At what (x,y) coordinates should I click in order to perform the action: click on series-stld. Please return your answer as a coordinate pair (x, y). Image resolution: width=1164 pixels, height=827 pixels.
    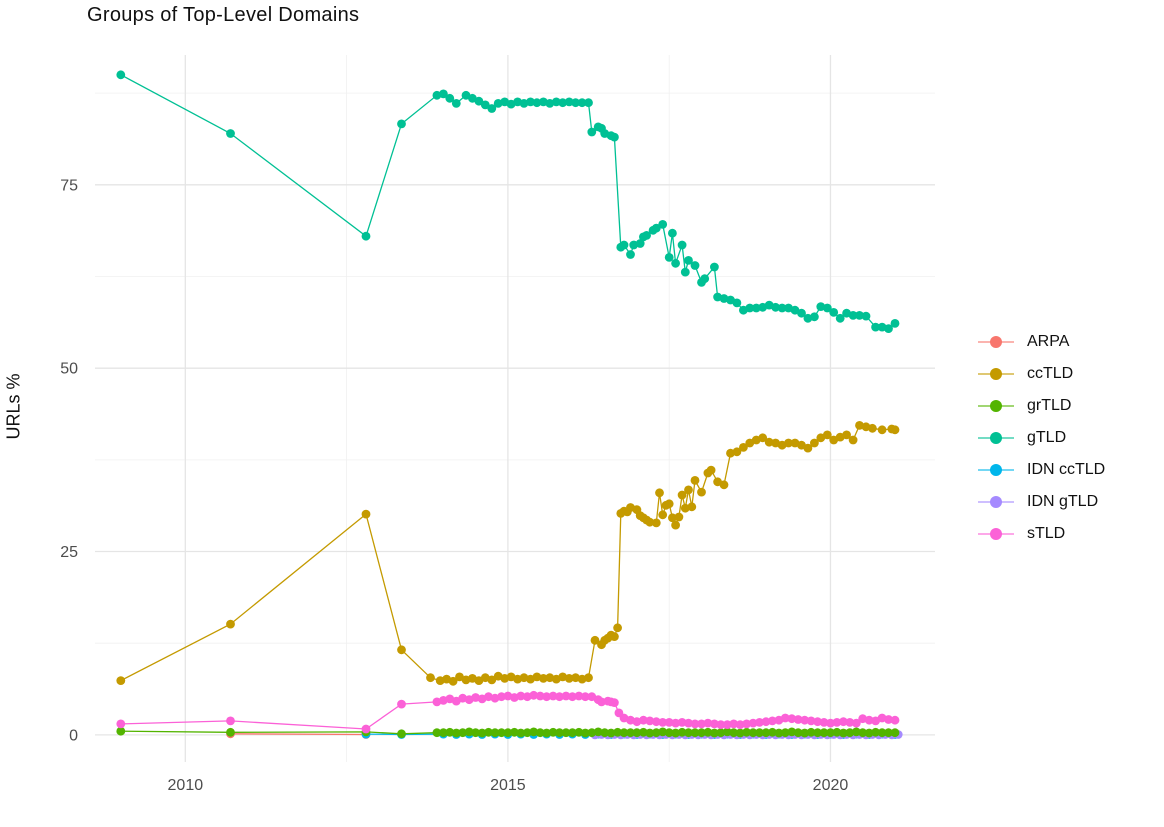
    Looking at the image, I should click on (508, 712).